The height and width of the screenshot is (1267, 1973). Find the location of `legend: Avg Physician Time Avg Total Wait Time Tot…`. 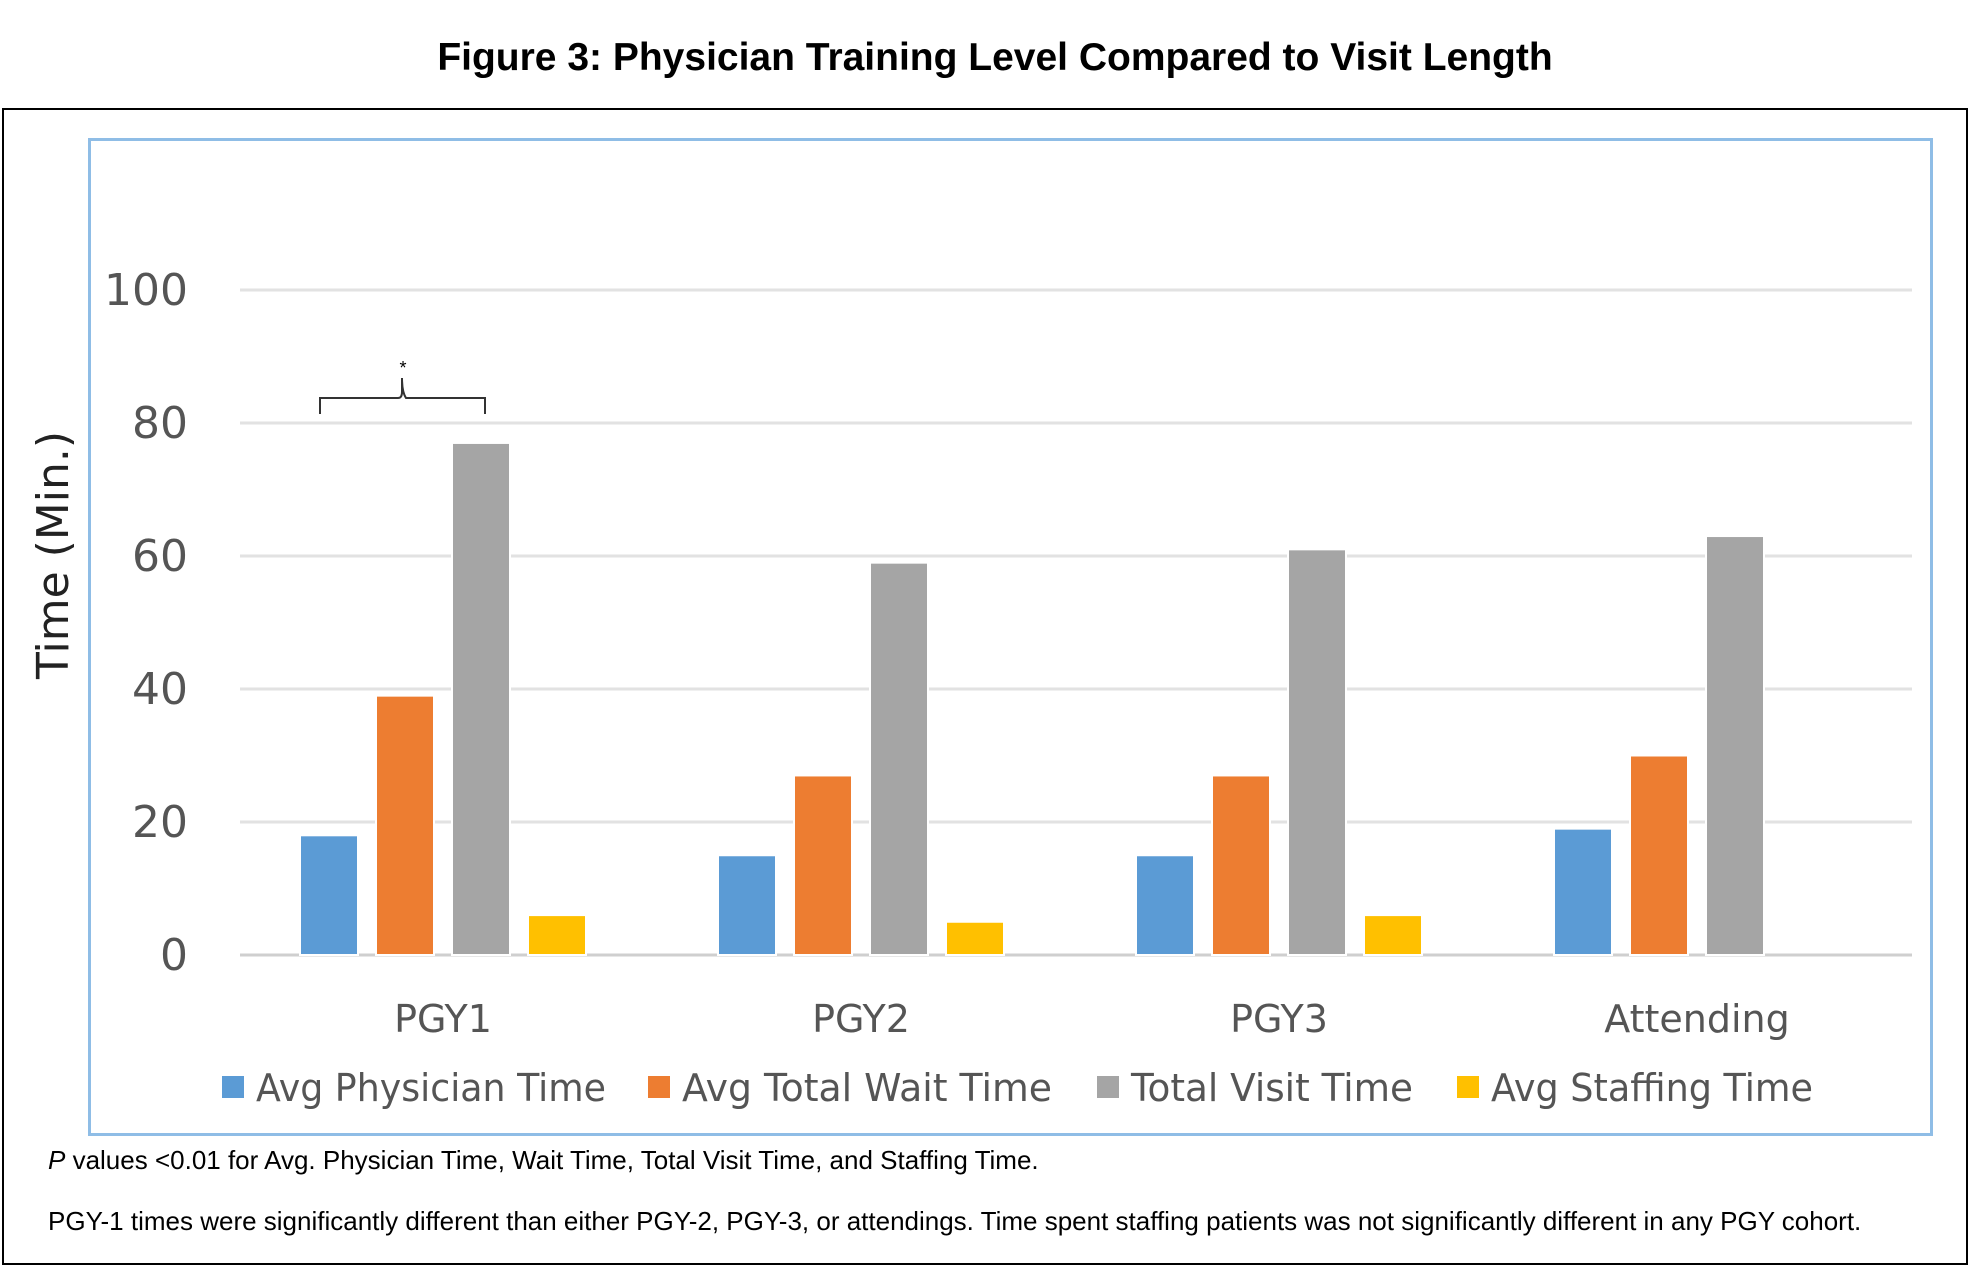

legend: Avg Physician Time Avg Total Wait Time Tot… is located at coordinates (1017, 1088).